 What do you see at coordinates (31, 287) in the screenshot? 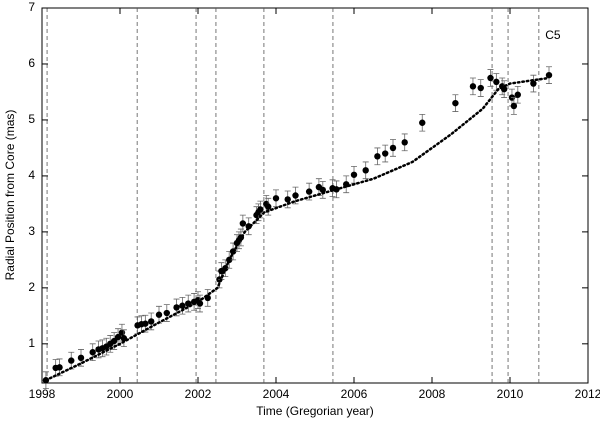
I see `y-tick-label: 2` at bounding box center [31, 287].